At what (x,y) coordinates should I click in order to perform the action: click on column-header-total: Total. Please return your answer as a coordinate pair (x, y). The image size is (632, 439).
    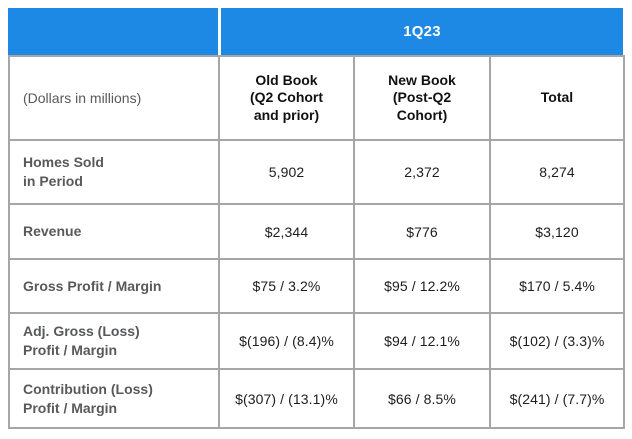
    Looking at the image, I should click on (557, 98).